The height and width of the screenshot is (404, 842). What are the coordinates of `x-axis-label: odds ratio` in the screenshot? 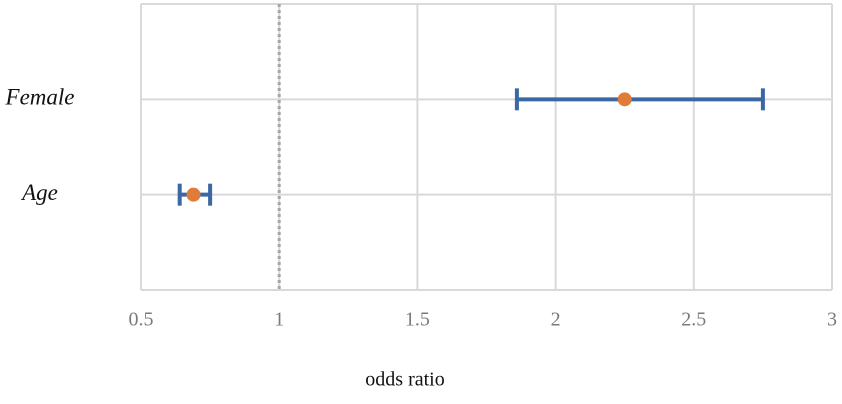 It's located at (404, 380).